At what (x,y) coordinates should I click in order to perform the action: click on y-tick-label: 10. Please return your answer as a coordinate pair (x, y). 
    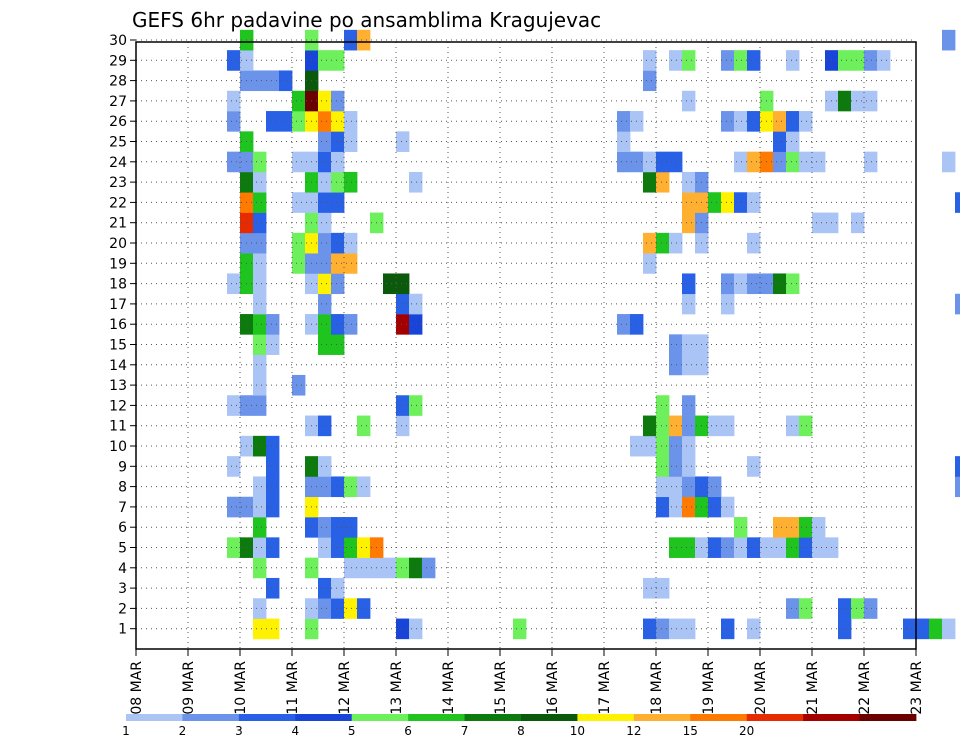
    Looking at the image, I should click on (118, 447).